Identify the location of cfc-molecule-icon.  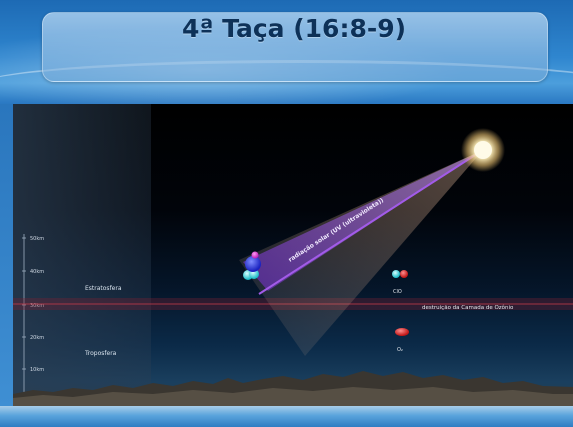
(252, 265).